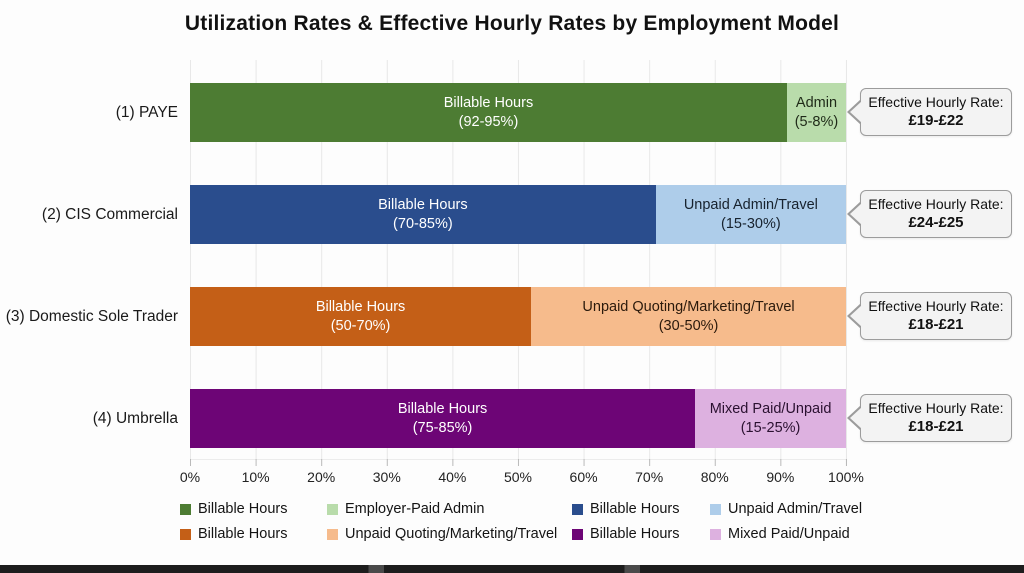  What do you see at coordinates (649, 477) in the screenshot?
I see `tick-label: 70%` at bounding box center [649, 477].